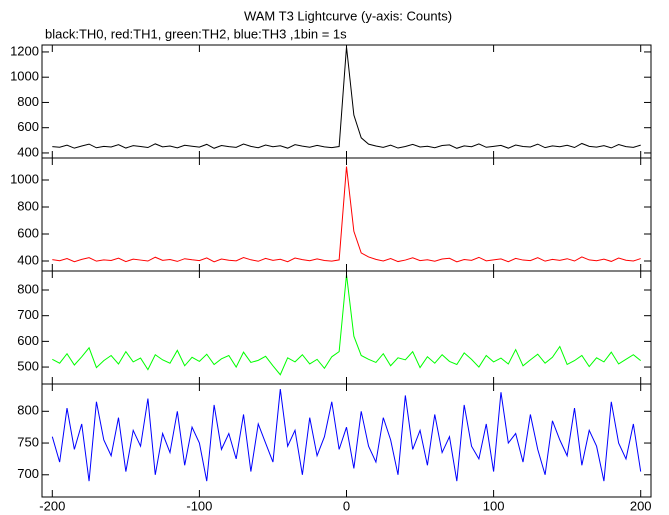 The width and height of the screenshot is (669, 515). Describe the element at coordinates (28, 441) in the screenshot. I see `y-tick-label: 750` at that location.